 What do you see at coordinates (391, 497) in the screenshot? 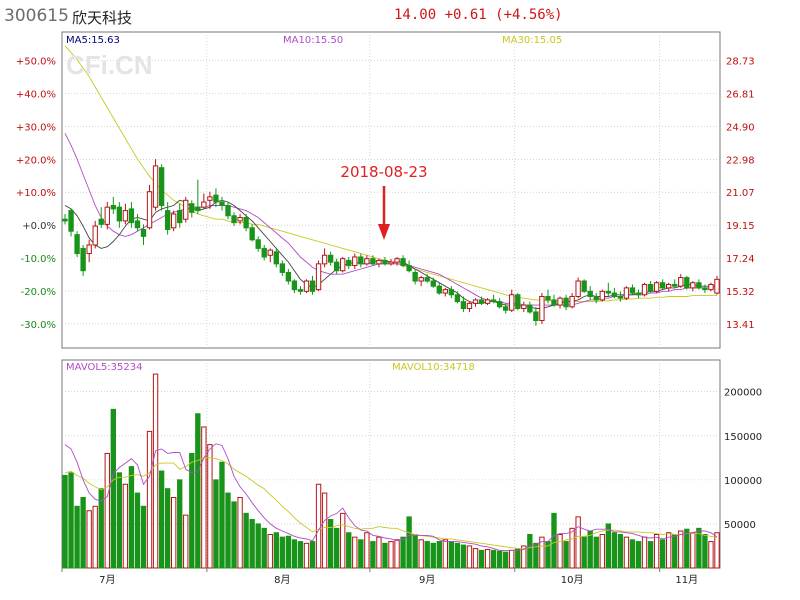
I see `mavol5-line` at bounding box center [391, 497].